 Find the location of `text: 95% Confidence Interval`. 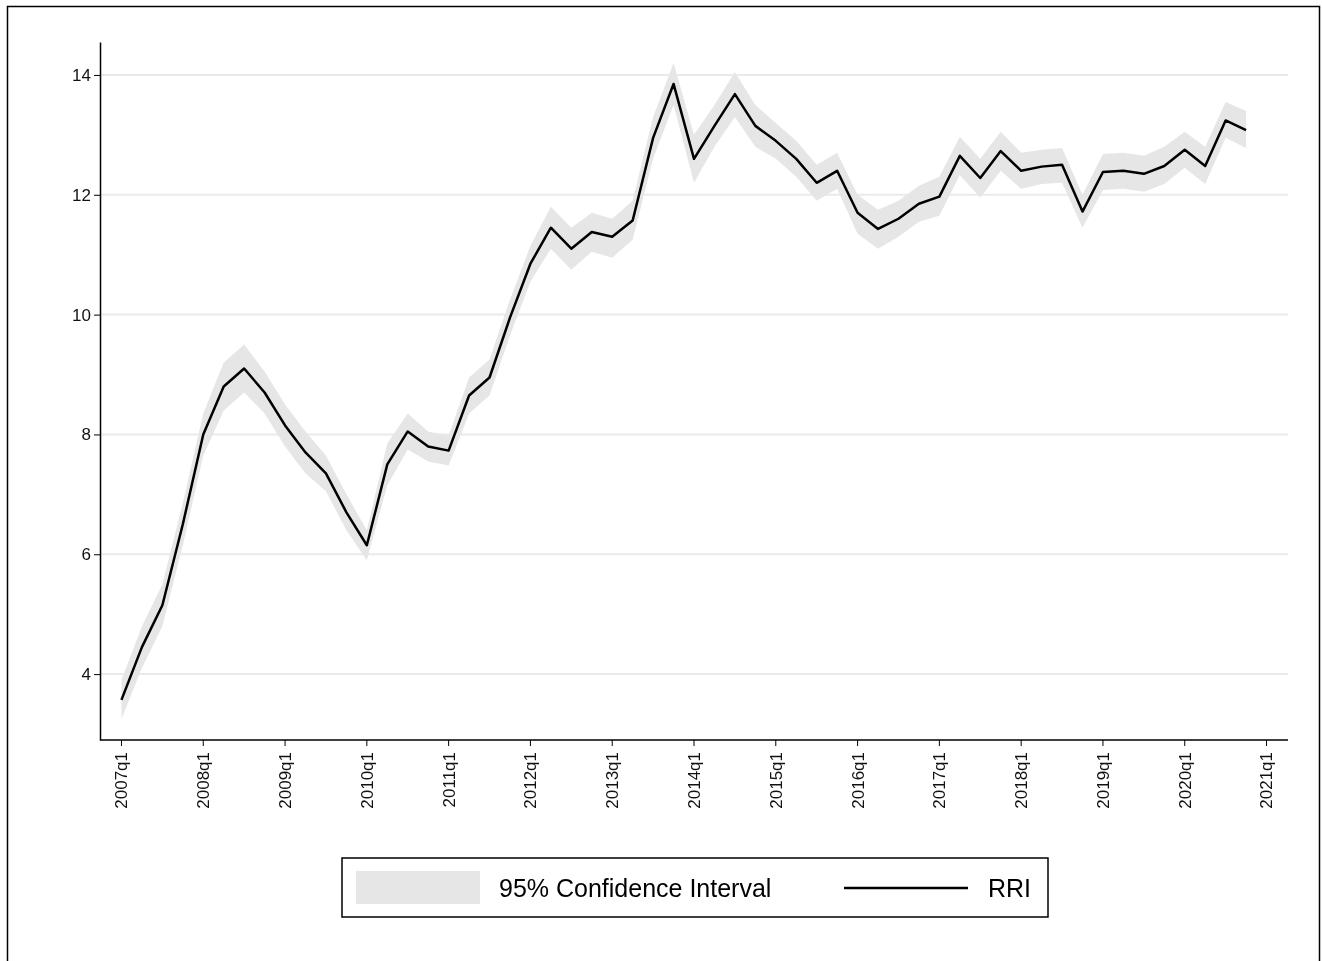

text: 95% Confidence Interval is located at coordinates (635, 887).